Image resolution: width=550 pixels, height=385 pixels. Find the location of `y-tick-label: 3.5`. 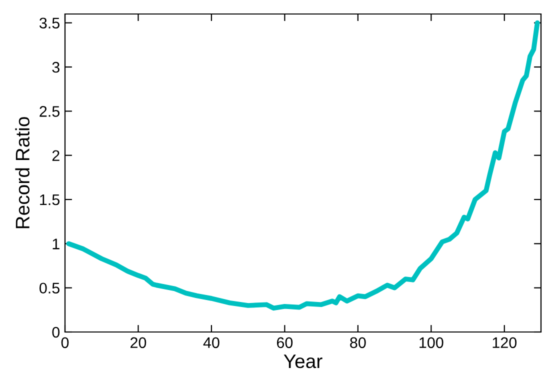

y-tick-label: 3.5 is located at coordinates (49, 23).